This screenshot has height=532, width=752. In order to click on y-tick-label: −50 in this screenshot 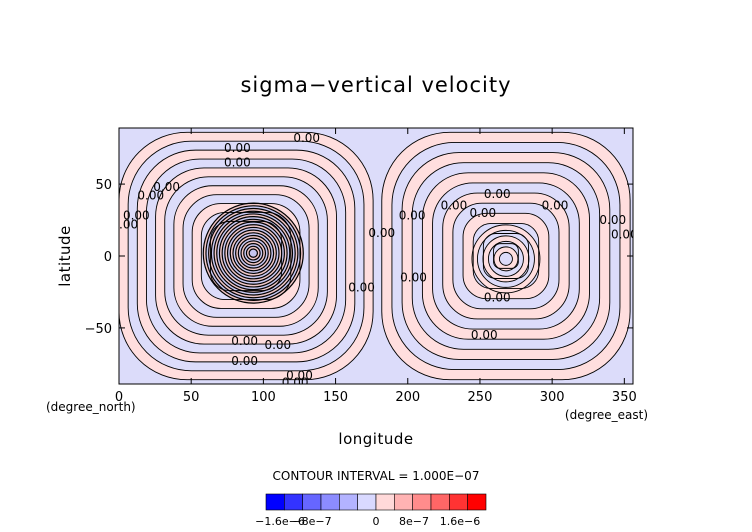, I will do `click(98, 329)`.